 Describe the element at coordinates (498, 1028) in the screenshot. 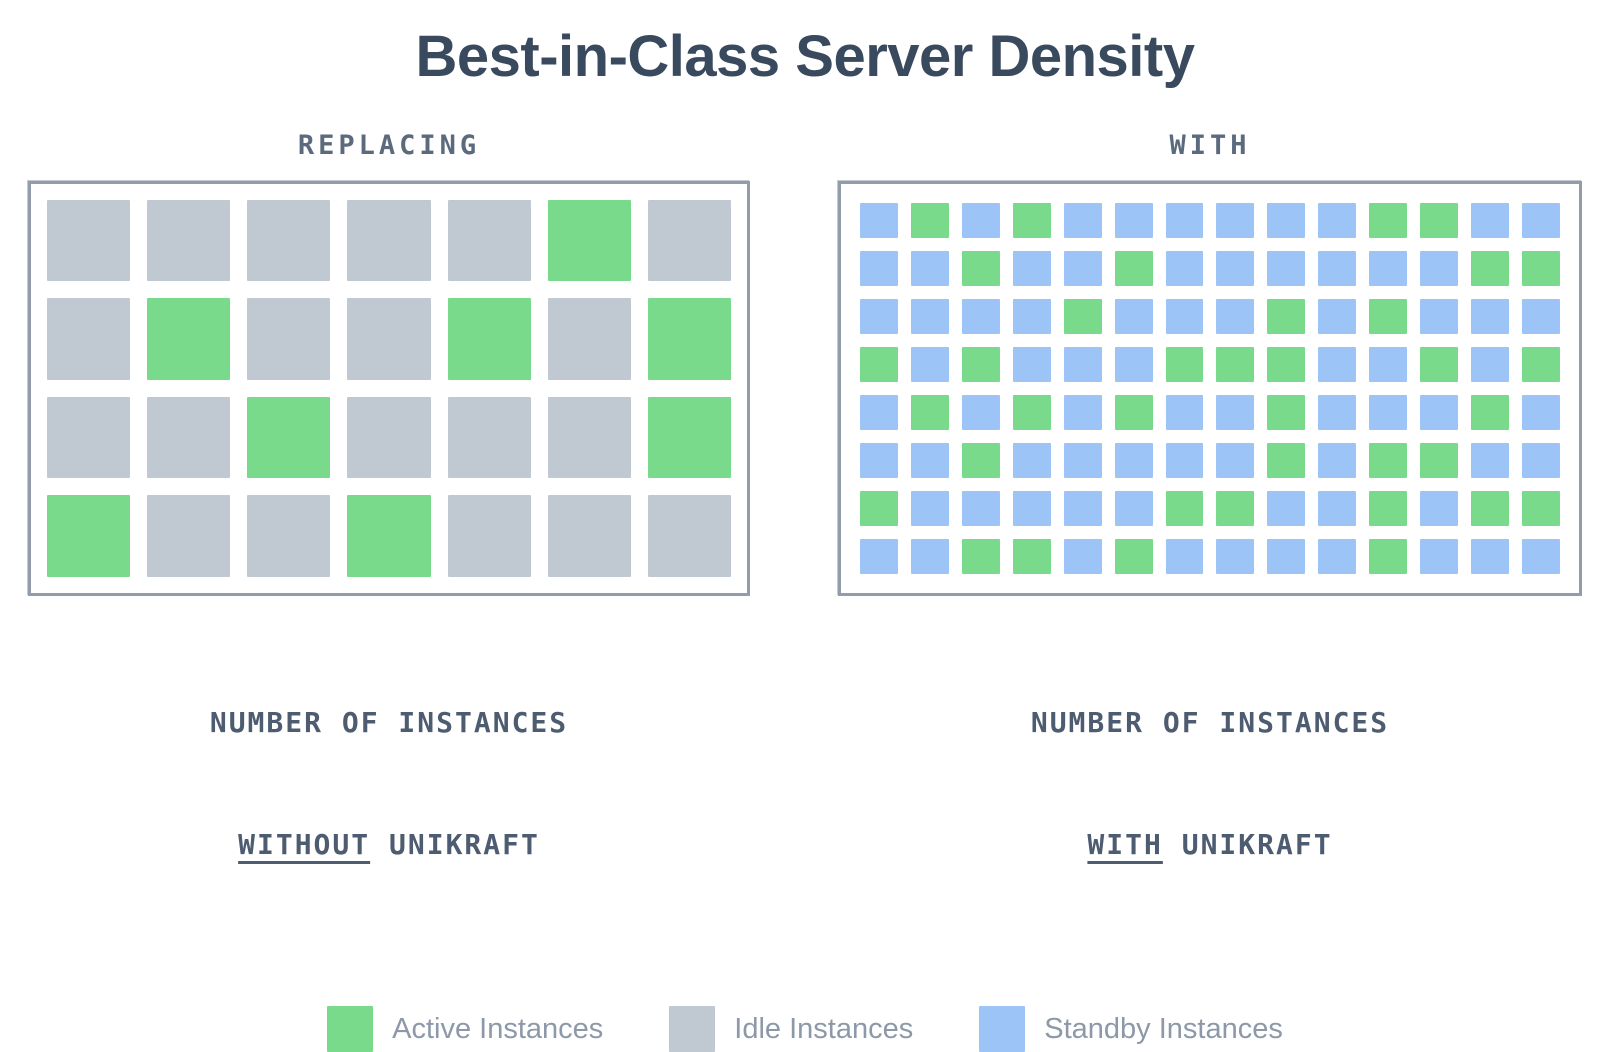

I see `legend-label-active: Active Instances` at that location.